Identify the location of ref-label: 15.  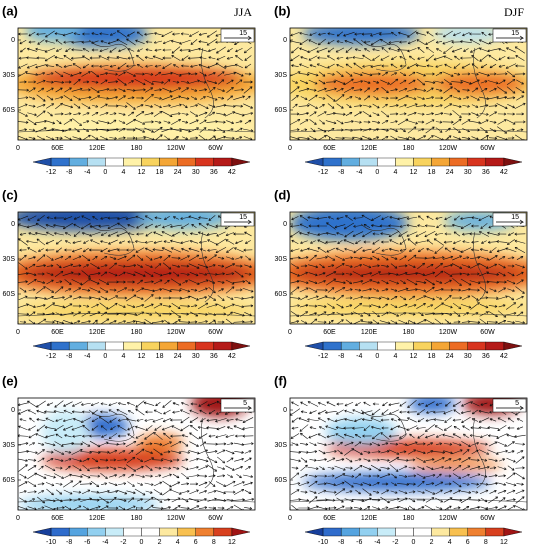
(243, 217).